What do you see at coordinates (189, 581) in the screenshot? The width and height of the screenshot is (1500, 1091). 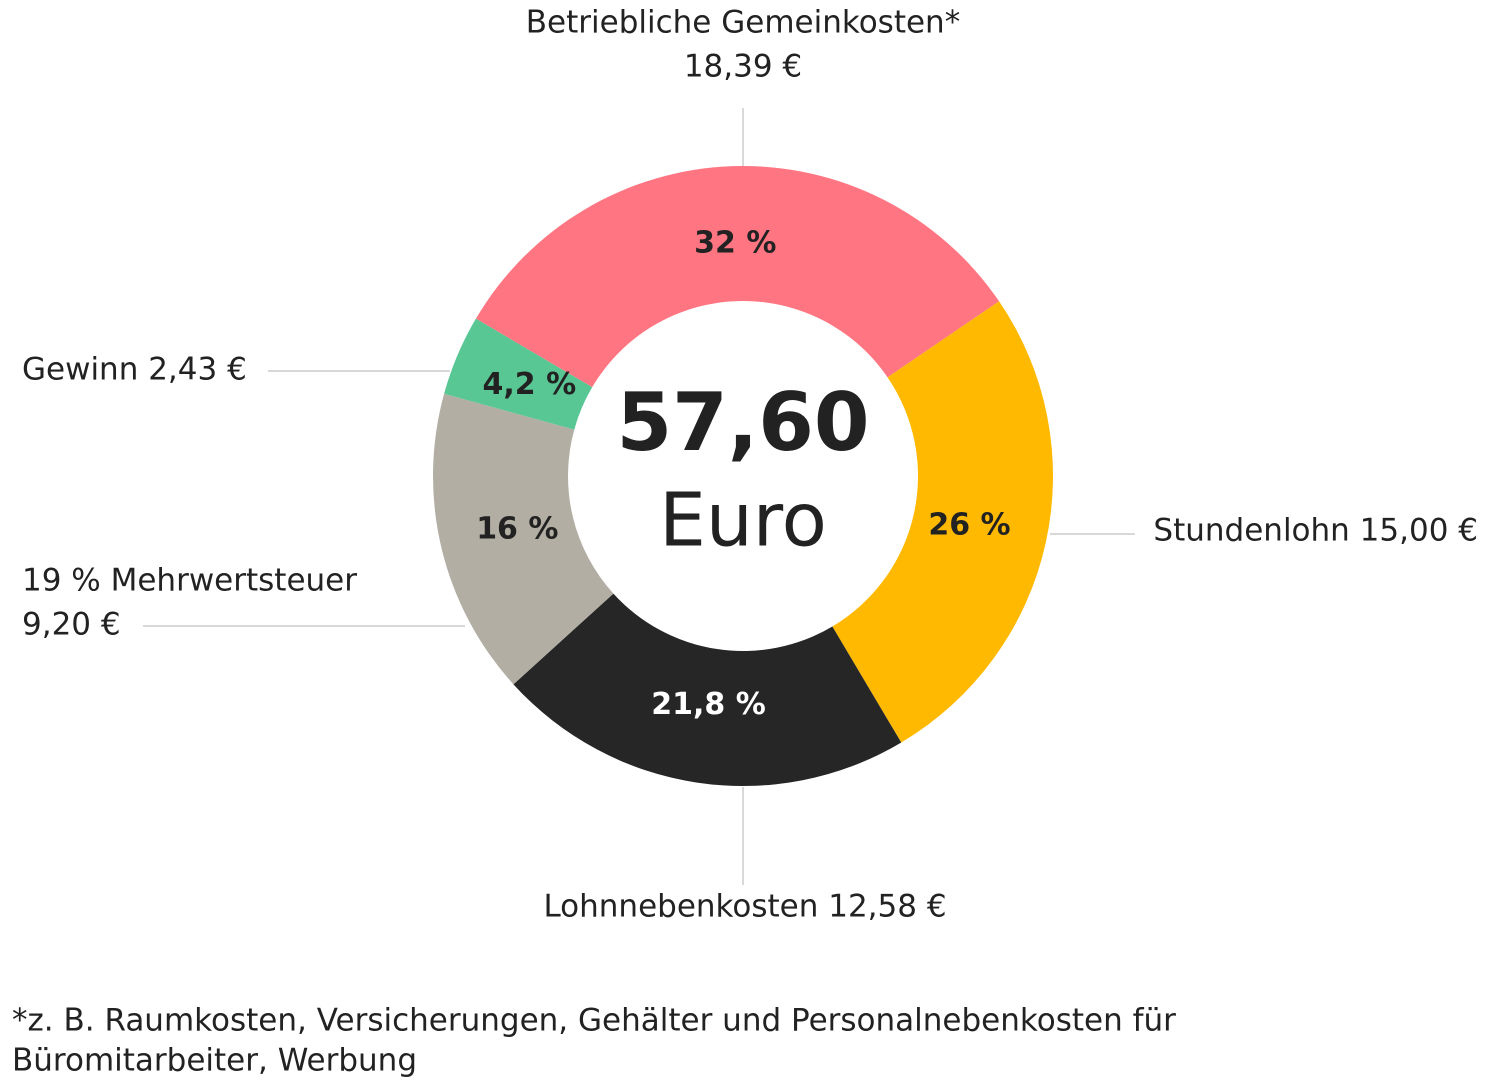 I see `slice-label: 19 % Mehrwertsteuer` at bounding box center [189, 581].